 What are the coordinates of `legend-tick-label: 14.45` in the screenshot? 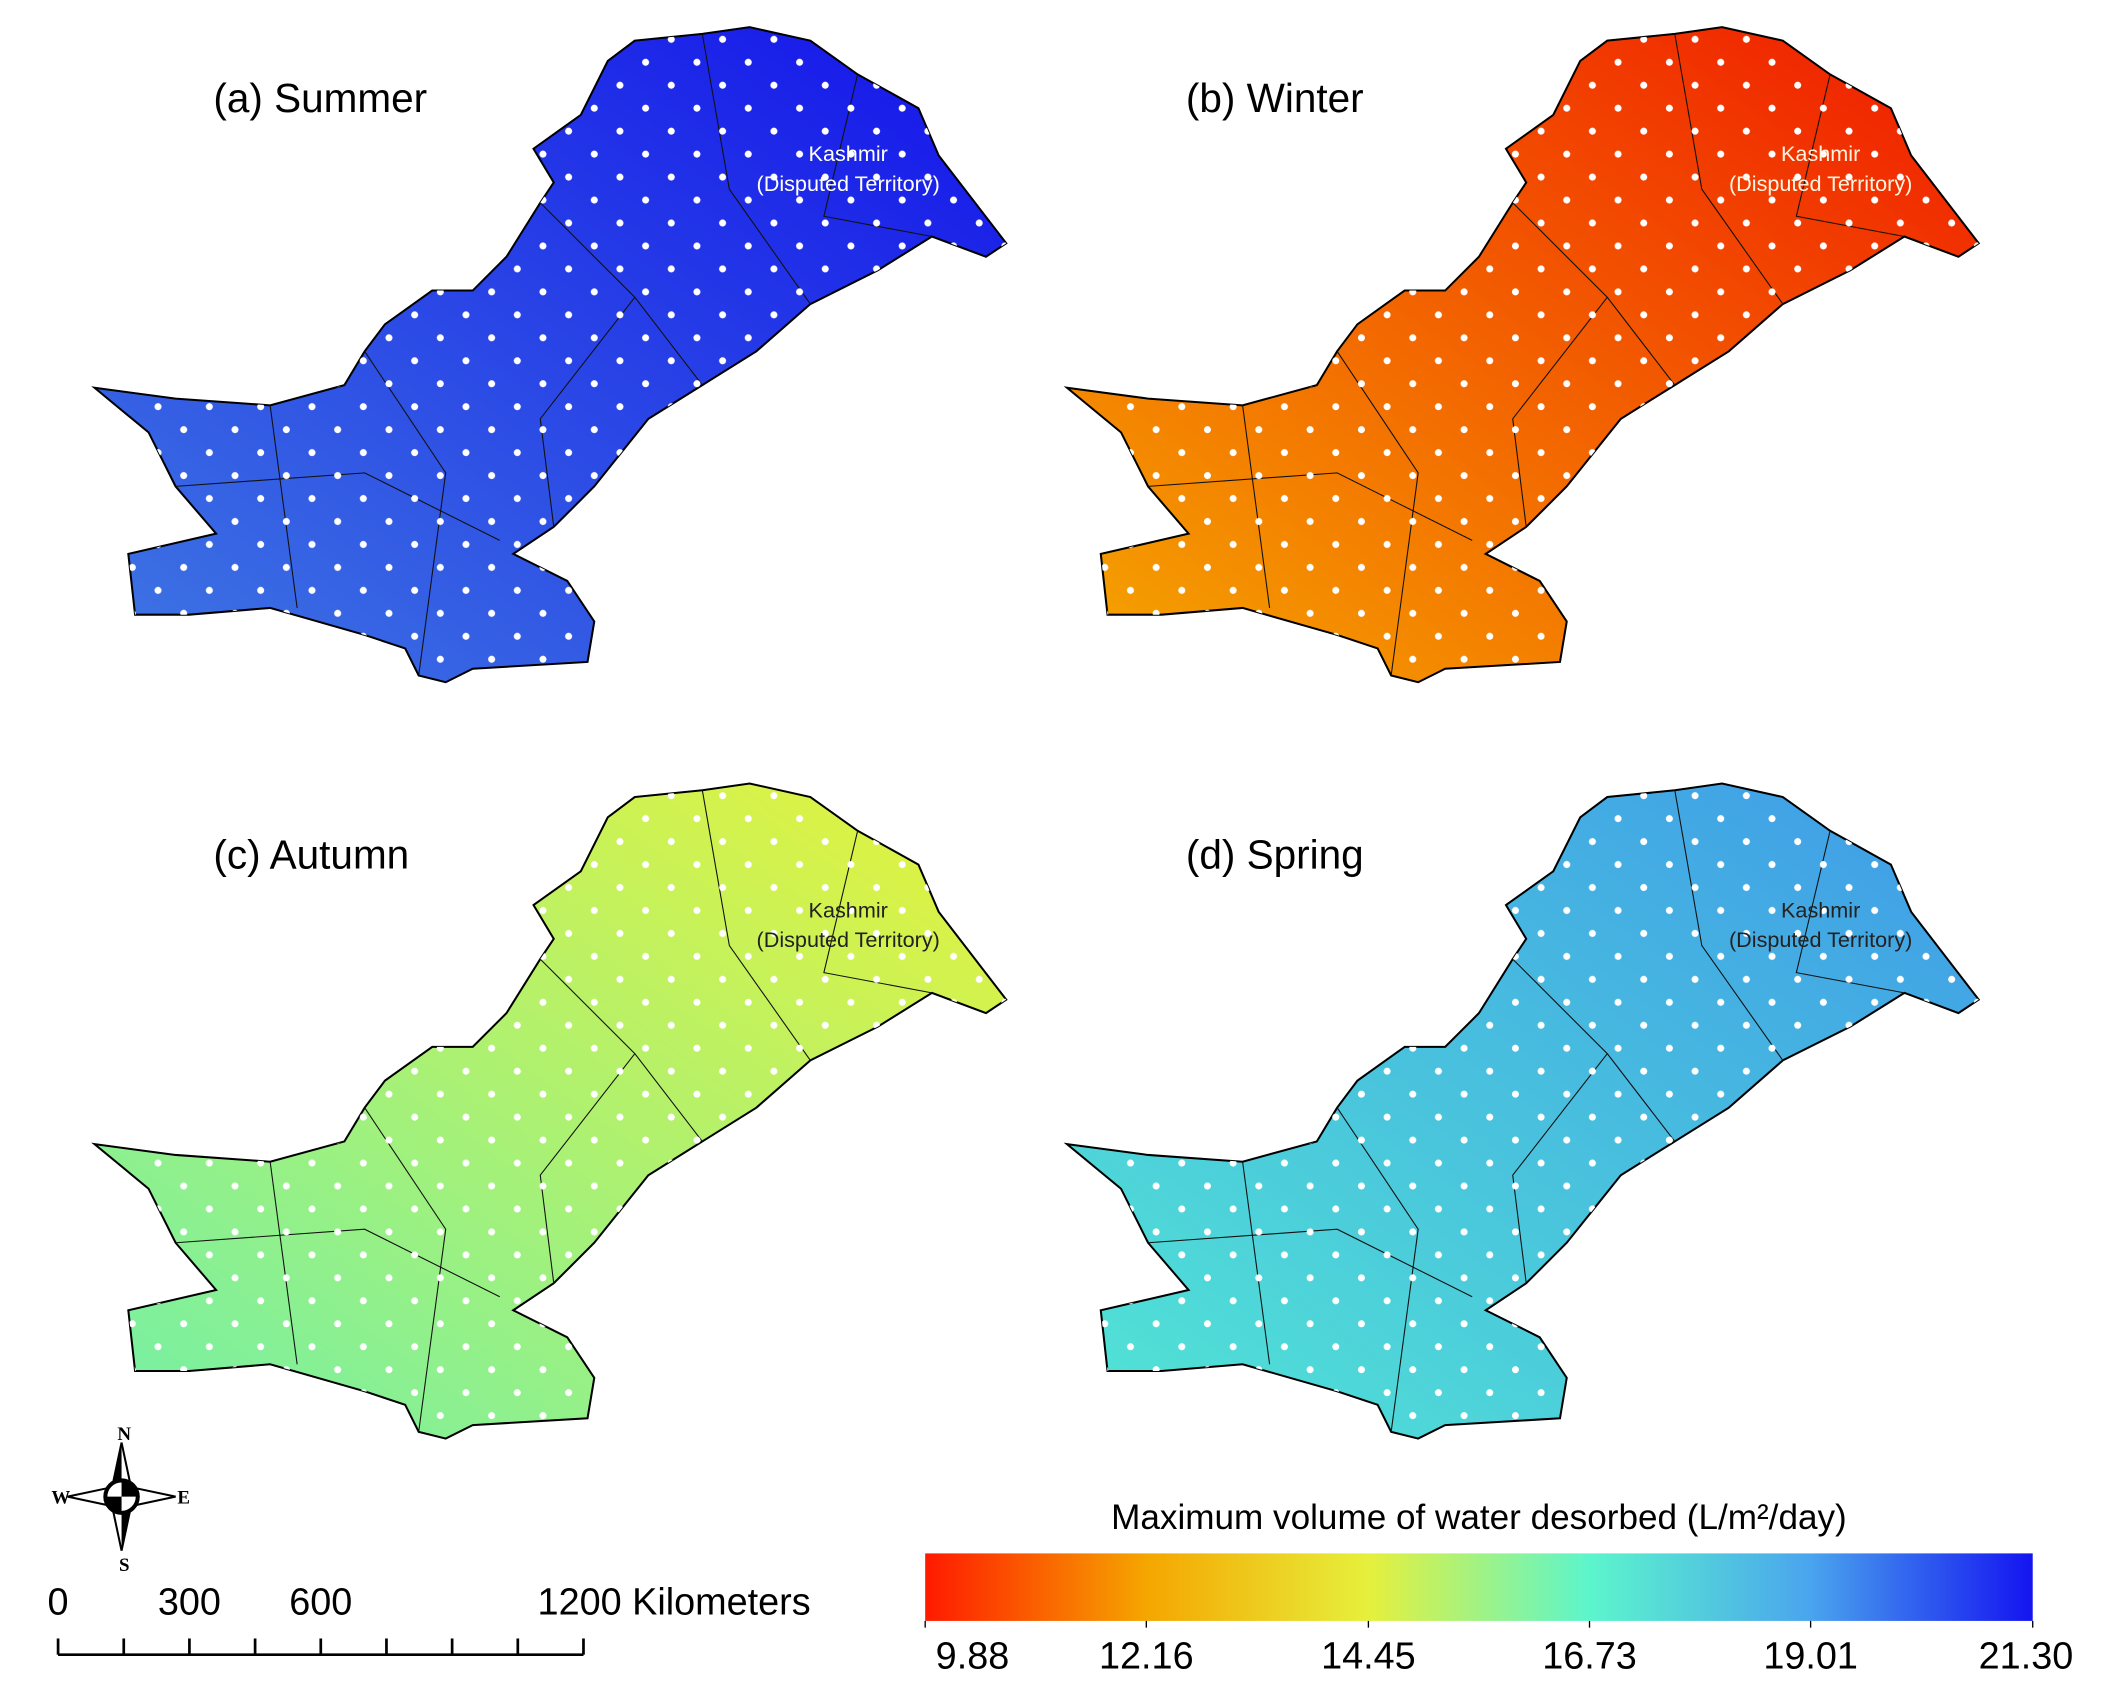 It's located at (1368, 1657).